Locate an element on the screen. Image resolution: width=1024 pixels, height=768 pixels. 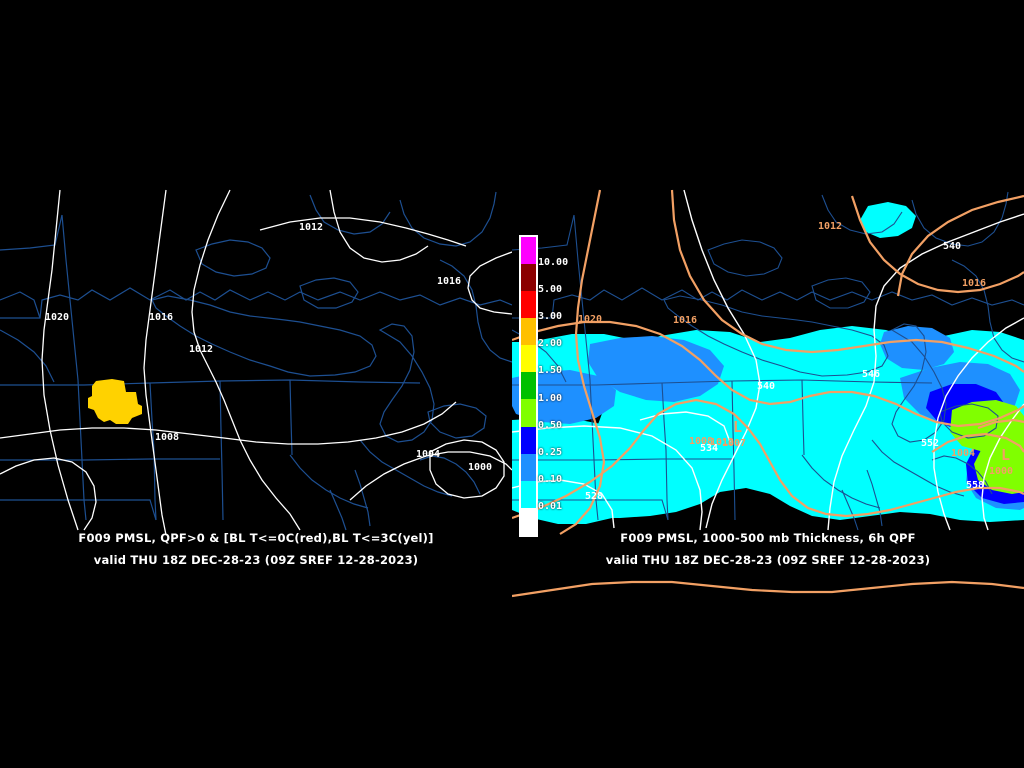
colorbar-tick-label: 2.00 is located at coordinates (550, 344).